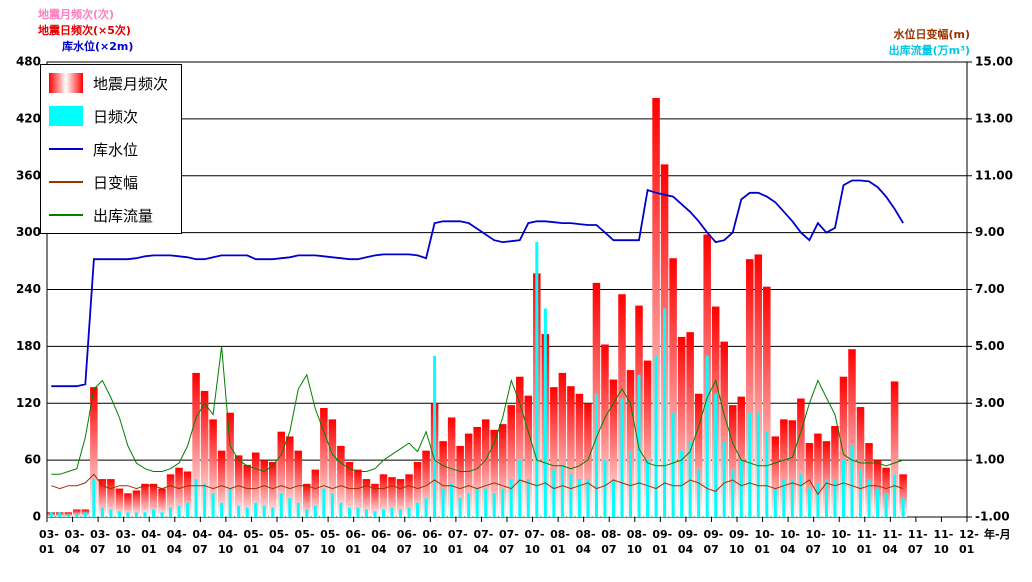 Image resolution: width=1032 pixels, height=582 pixels. Describe the element at coordinates (432, 542) in the screenshot. I see `x-tick-label: 06-10` at that location.